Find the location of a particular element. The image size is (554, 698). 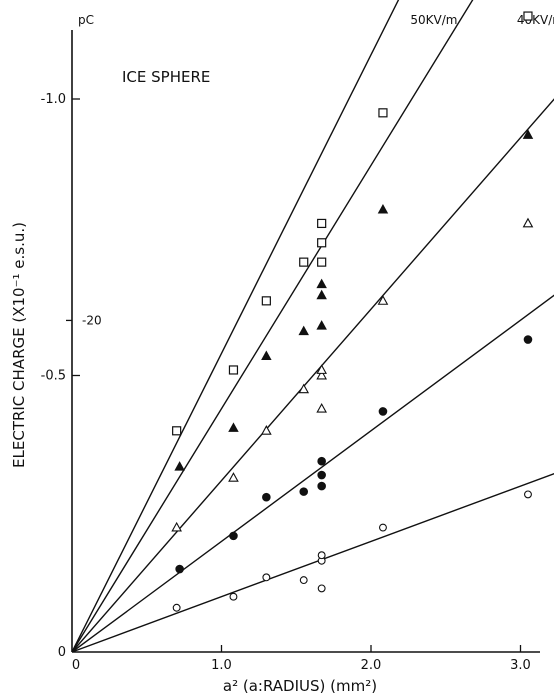

series-label: 40KV/m is located at coordinates (535, 20).